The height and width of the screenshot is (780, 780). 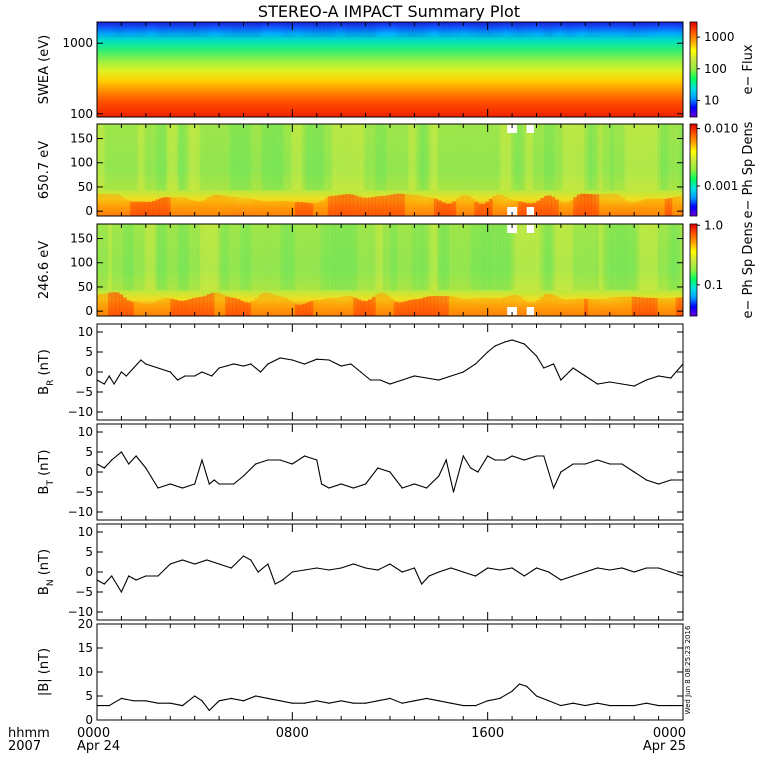 What do you see at coordinates (748, 69) in the screenshot?
I see `colorbar-label: e− Flux` at bounding box center [748, 69].